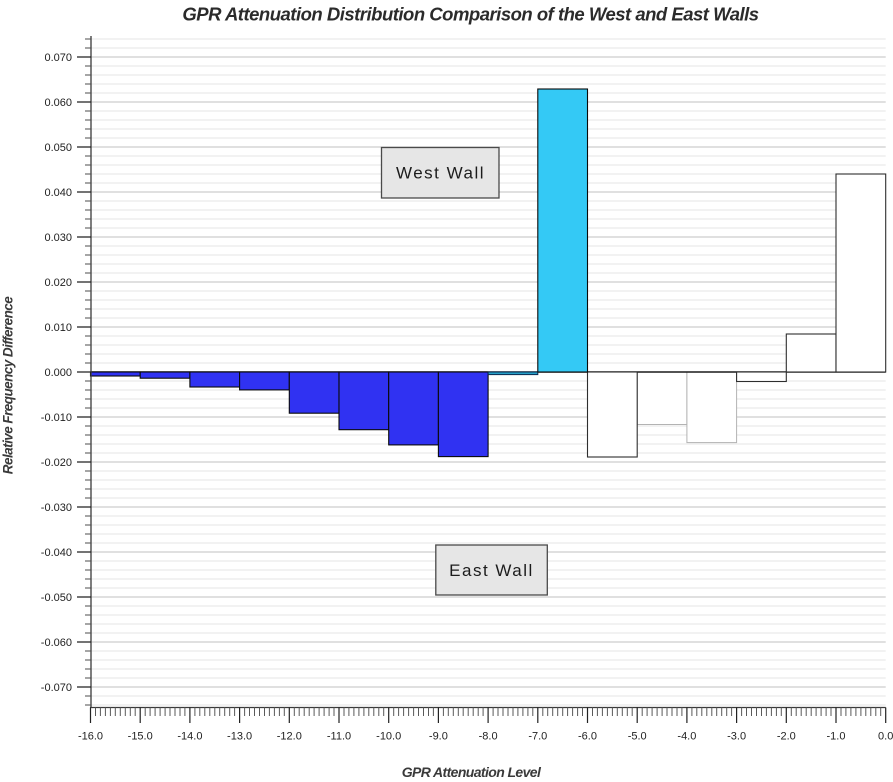  I want to click on svg-text: 0.010, so click(58, 328).